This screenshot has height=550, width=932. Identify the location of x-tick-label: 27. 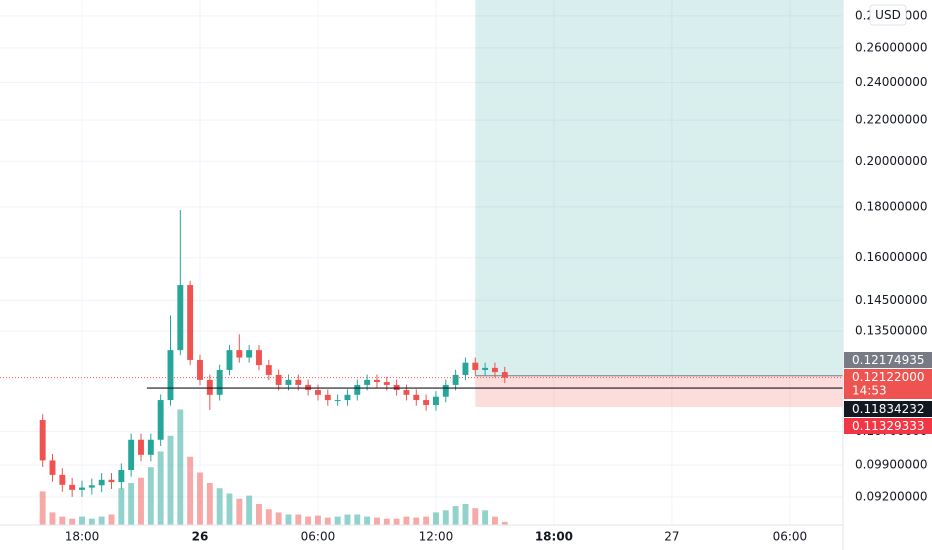
(671, 537).